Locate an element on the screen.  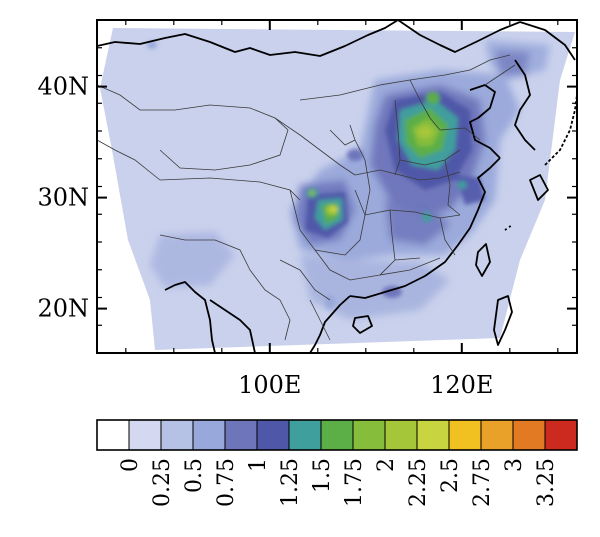
bay-of-bengal is located at coordinates (232, 326).